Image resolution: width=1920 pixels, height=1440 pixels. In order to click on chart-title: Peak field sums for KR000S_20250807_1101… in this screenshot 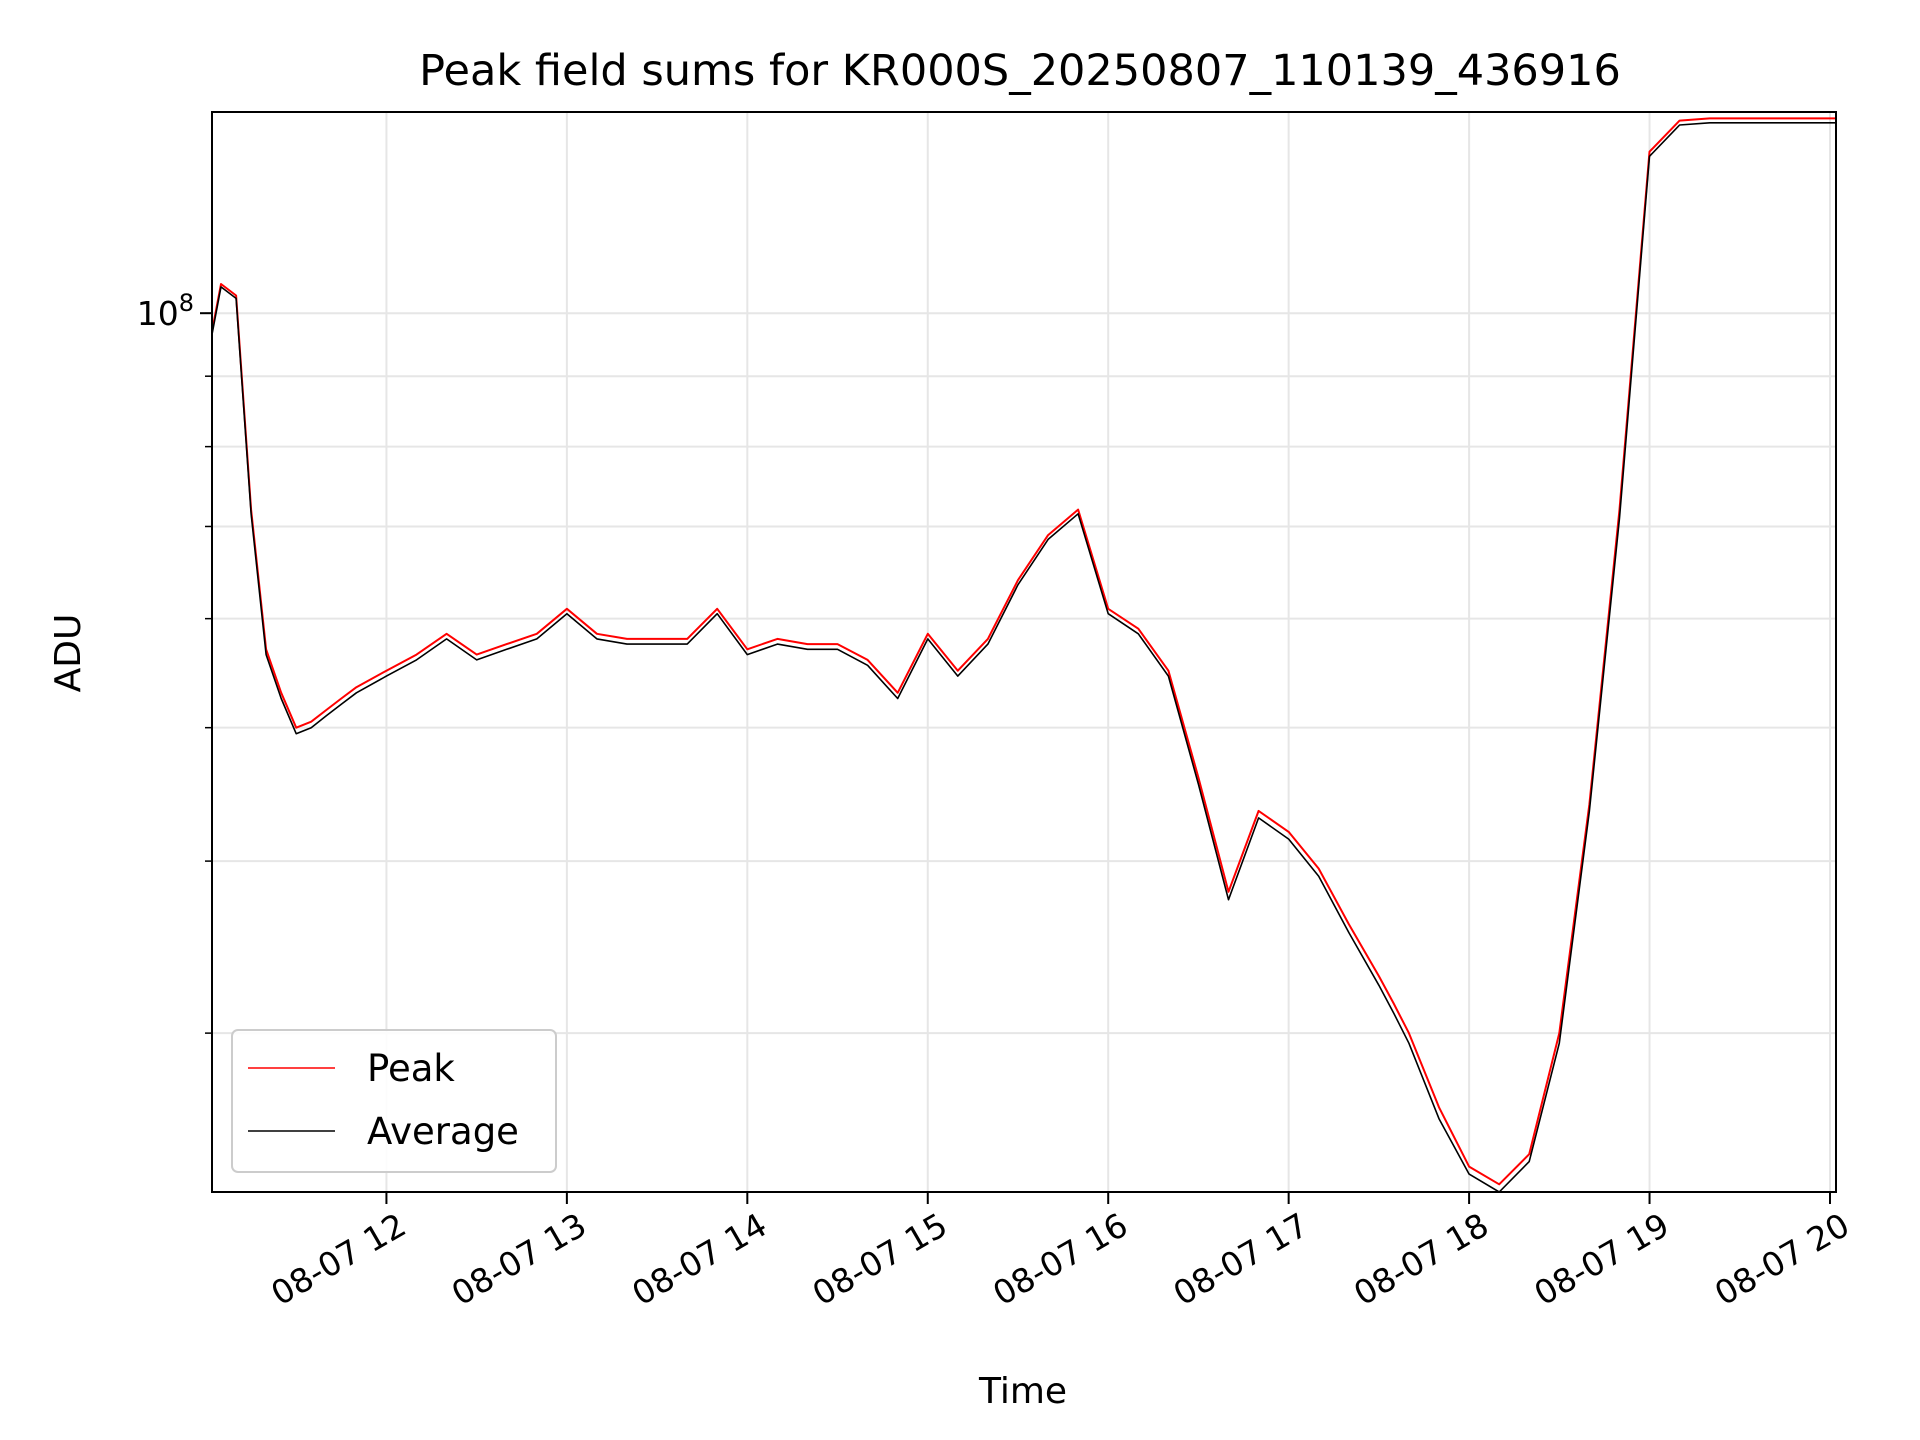, I will do `click(1020, 71)`.